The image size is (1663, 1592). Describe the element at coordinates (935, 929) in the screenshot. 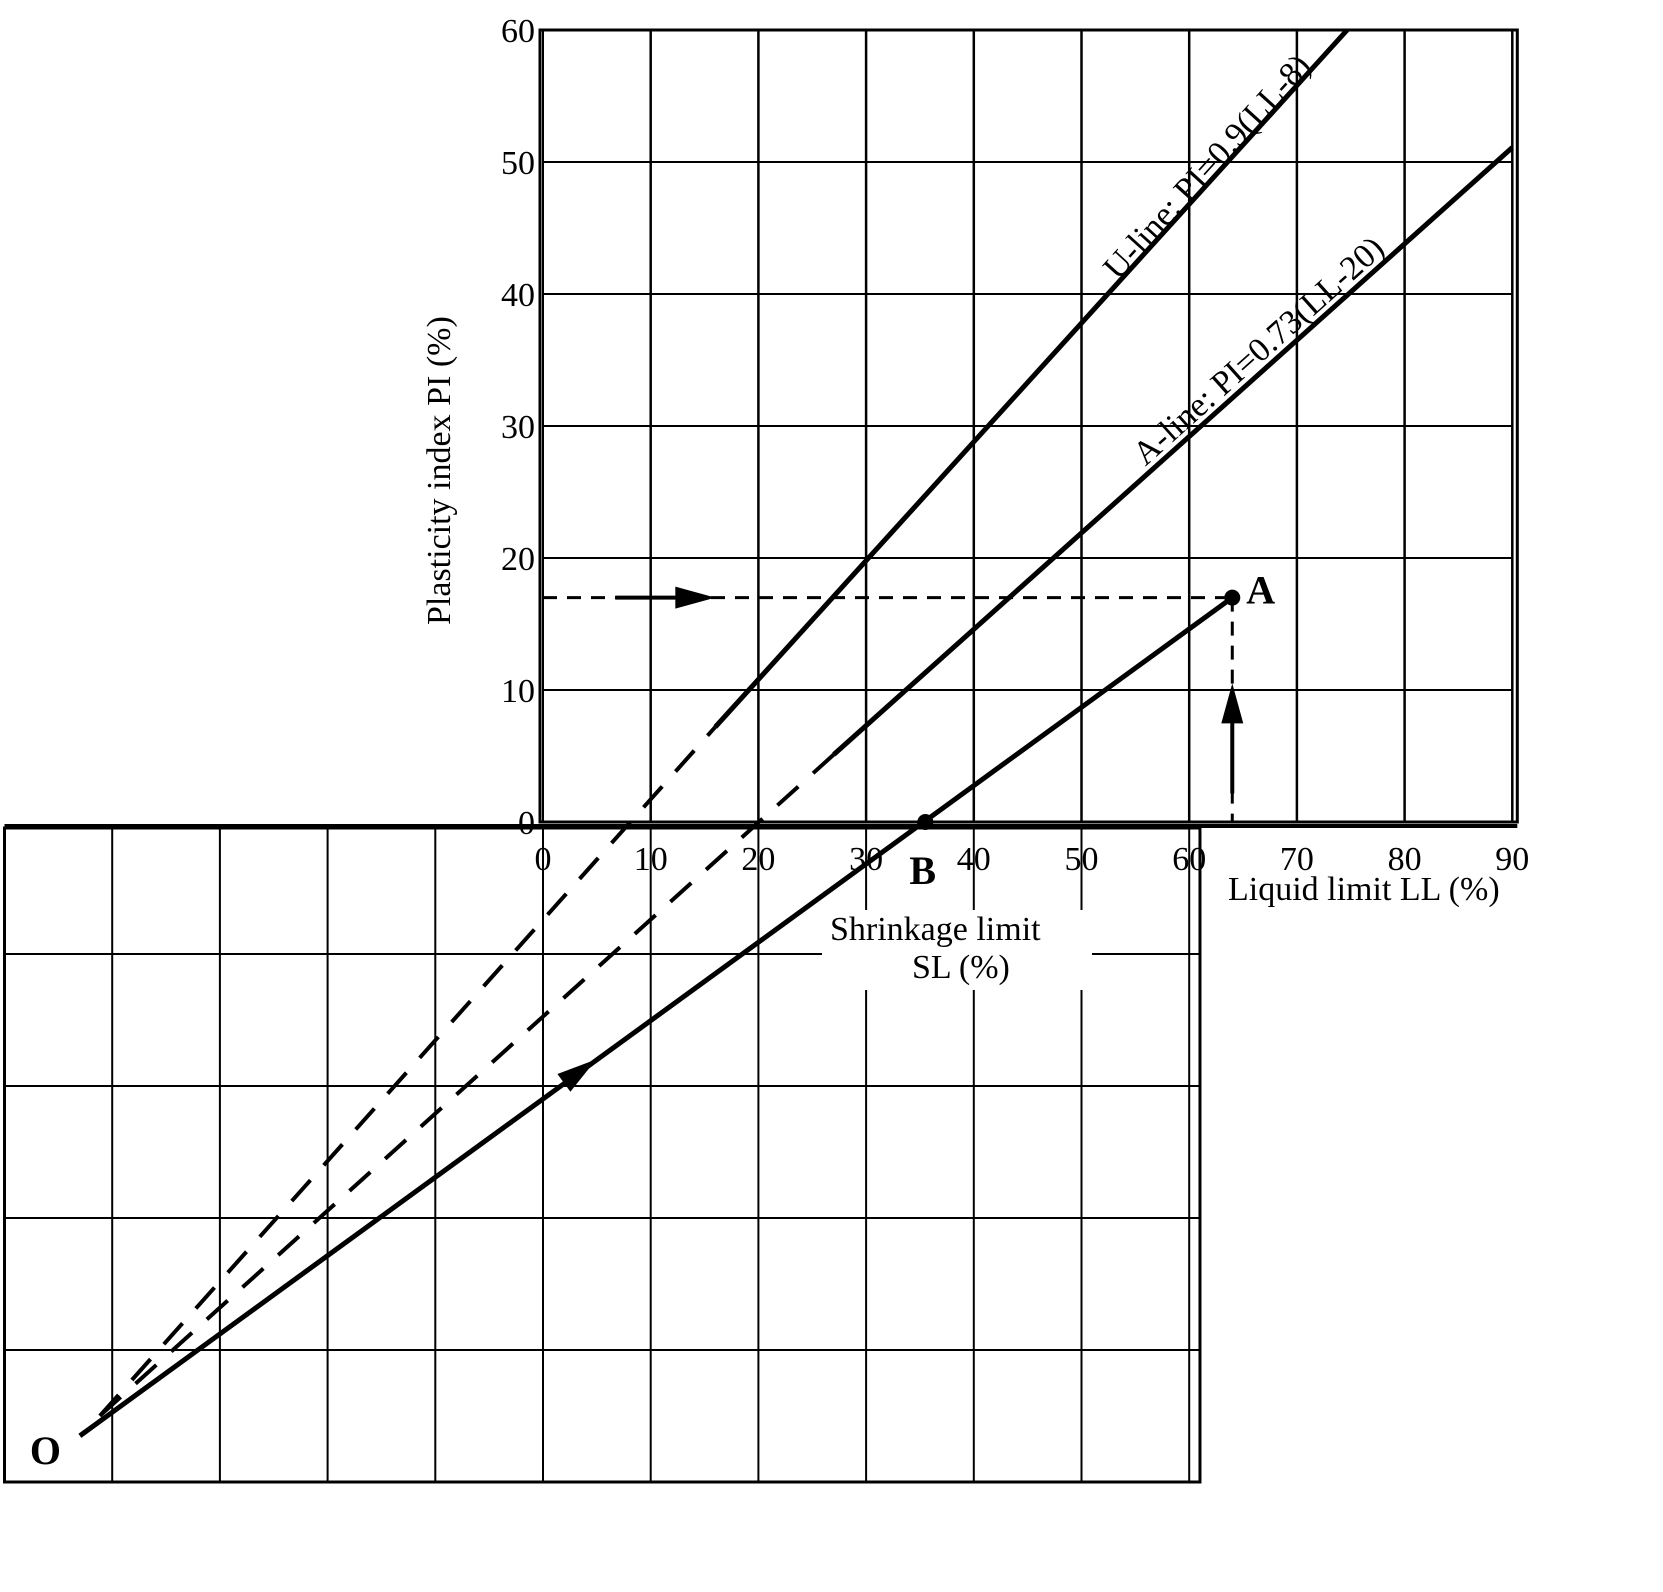

I see `shrinkage-limit-label: Shrinkage limit` at that location.